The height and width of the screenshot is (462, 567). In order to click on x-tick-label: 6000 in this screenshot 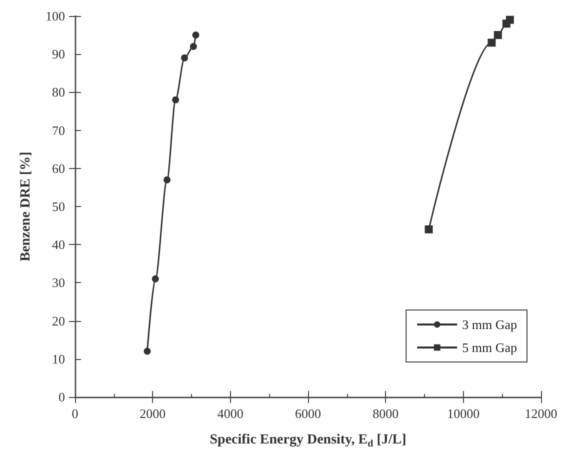, I will do `click(308, 413)`.